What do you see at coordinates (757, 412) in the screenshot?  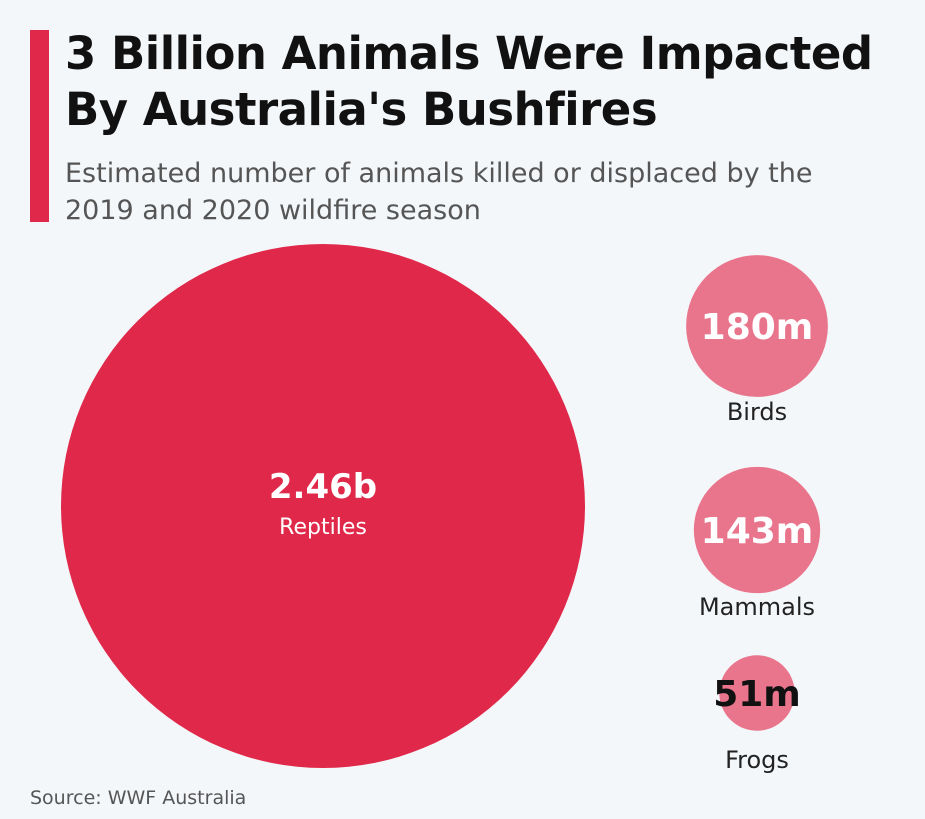 I see `data-label-birds-category: Birds` at bounding box center [757, 412].